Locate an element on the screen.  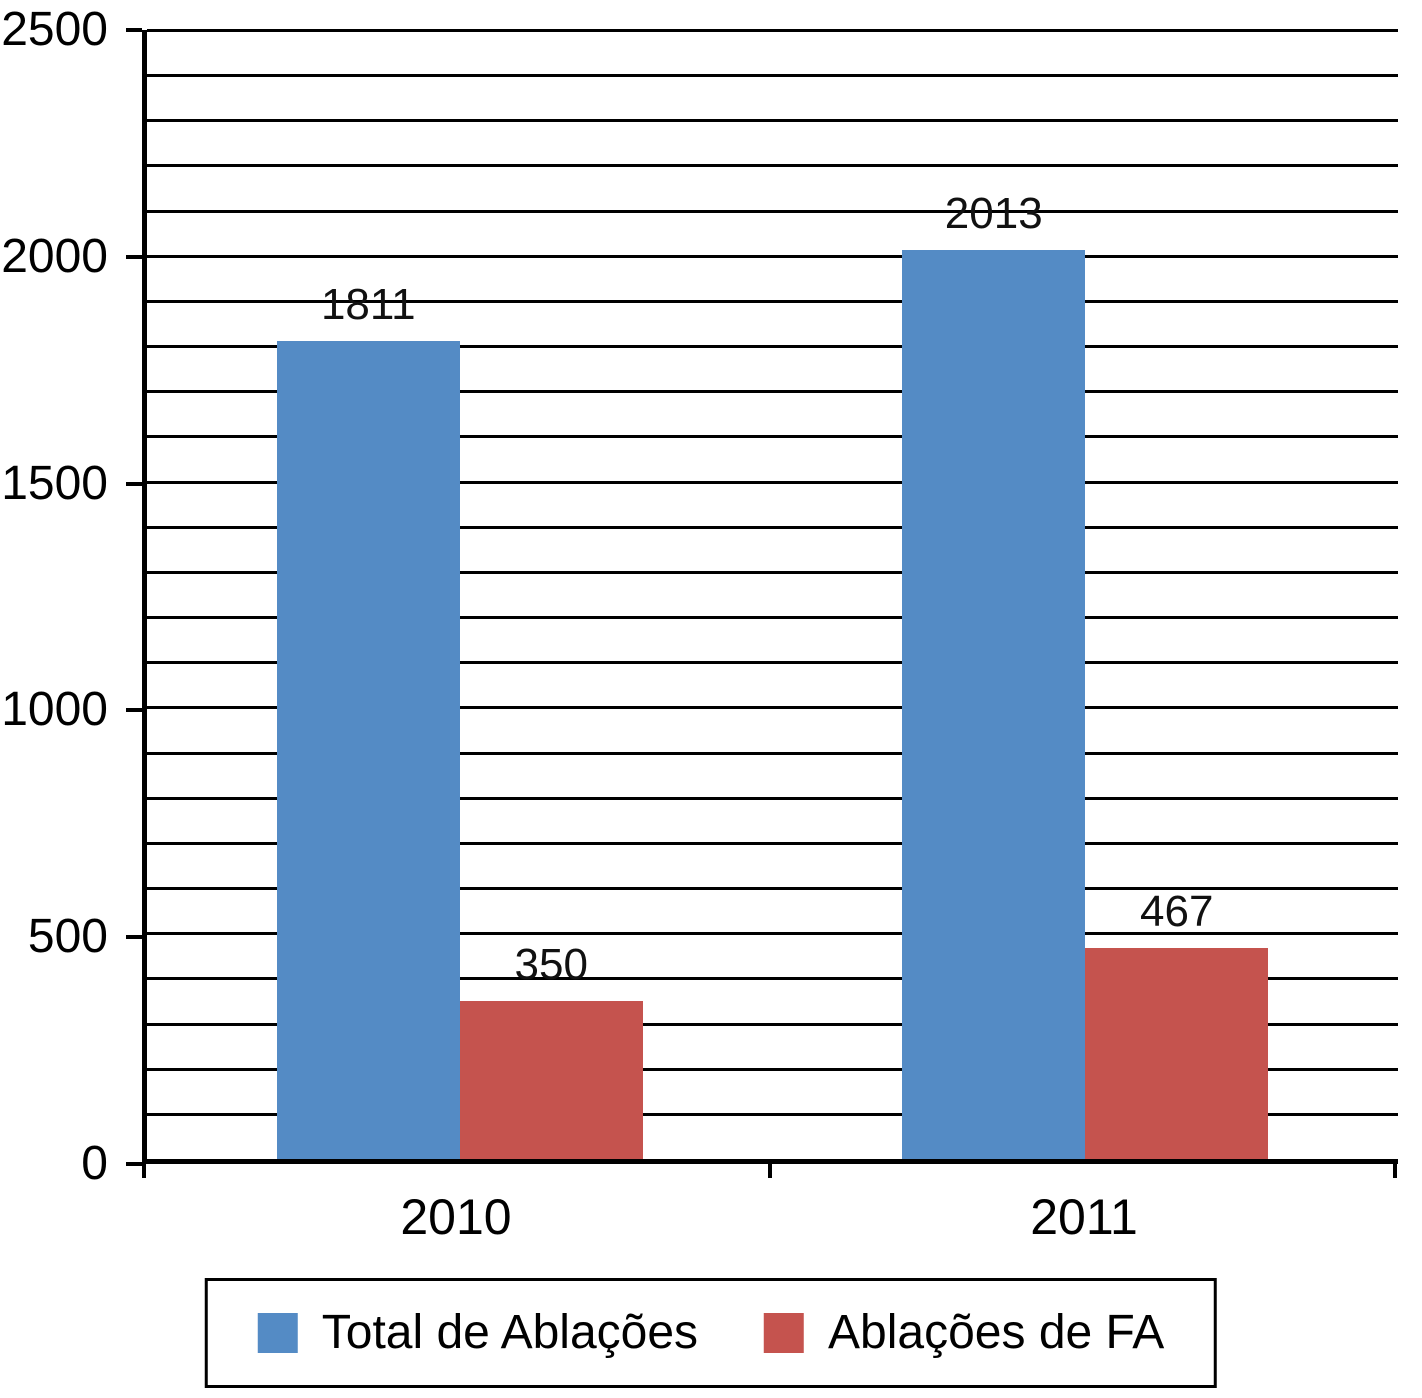
legend-entry: Ablações de FA is located at coordinates (964, 1333).